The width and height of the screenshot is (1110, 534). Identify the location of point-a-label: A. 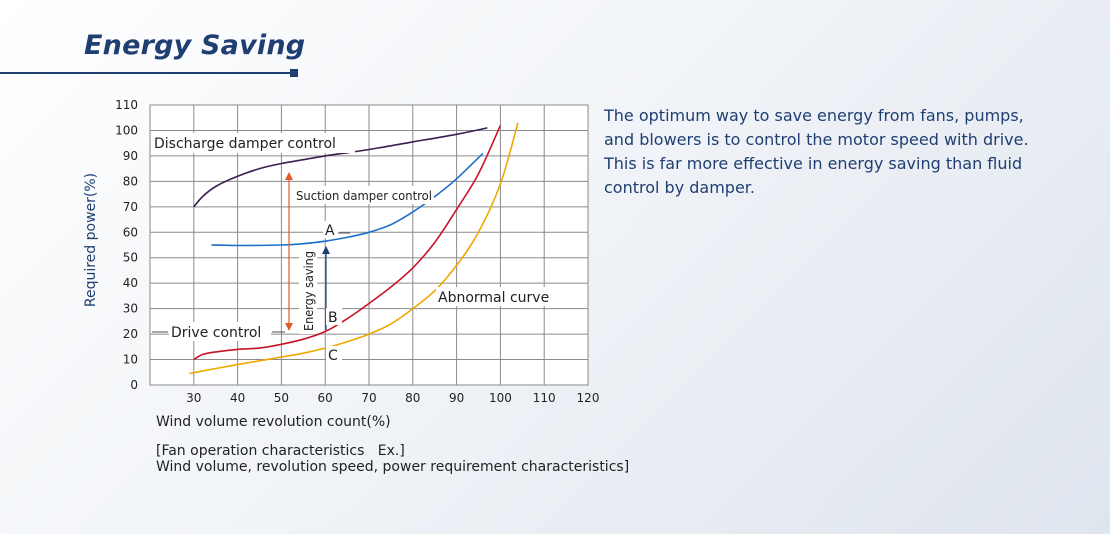
(330, 231).